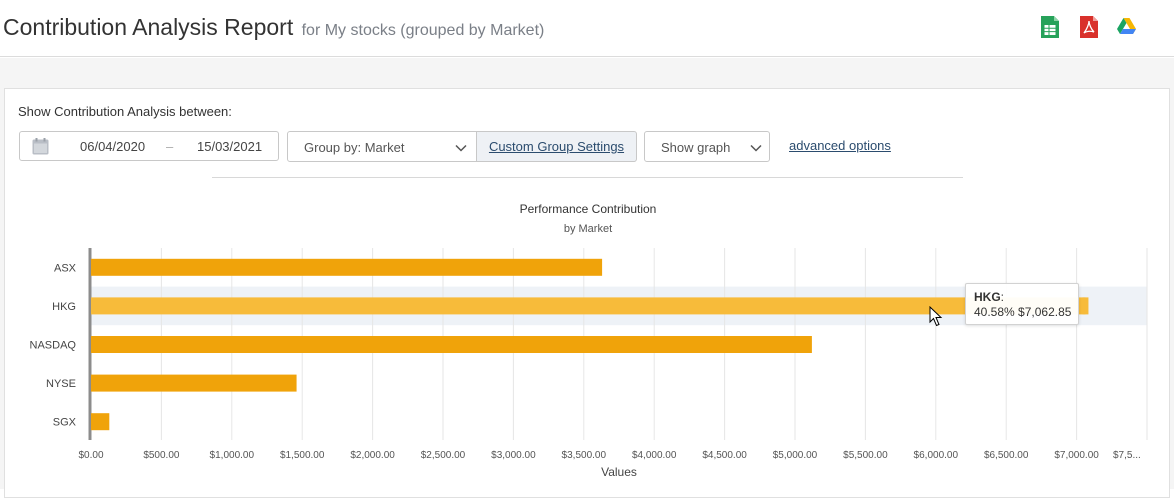  I want to click on bar-end-marker, so click(1085, 306).